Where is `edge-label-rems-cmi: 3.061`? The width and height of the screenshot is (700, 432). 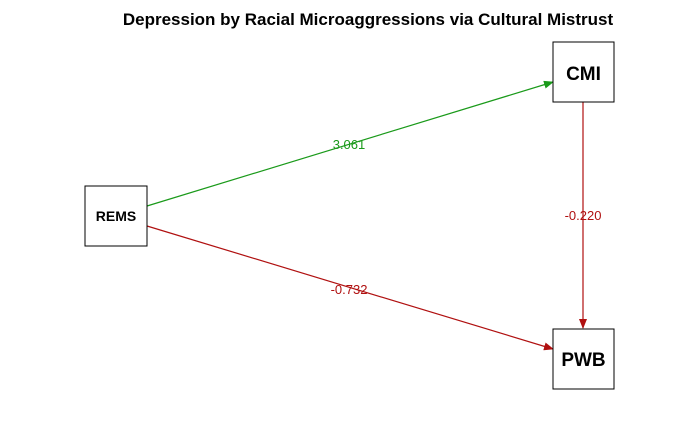
edge-label-rems-cmi: 3.061 is located at coordinates (349, 144).